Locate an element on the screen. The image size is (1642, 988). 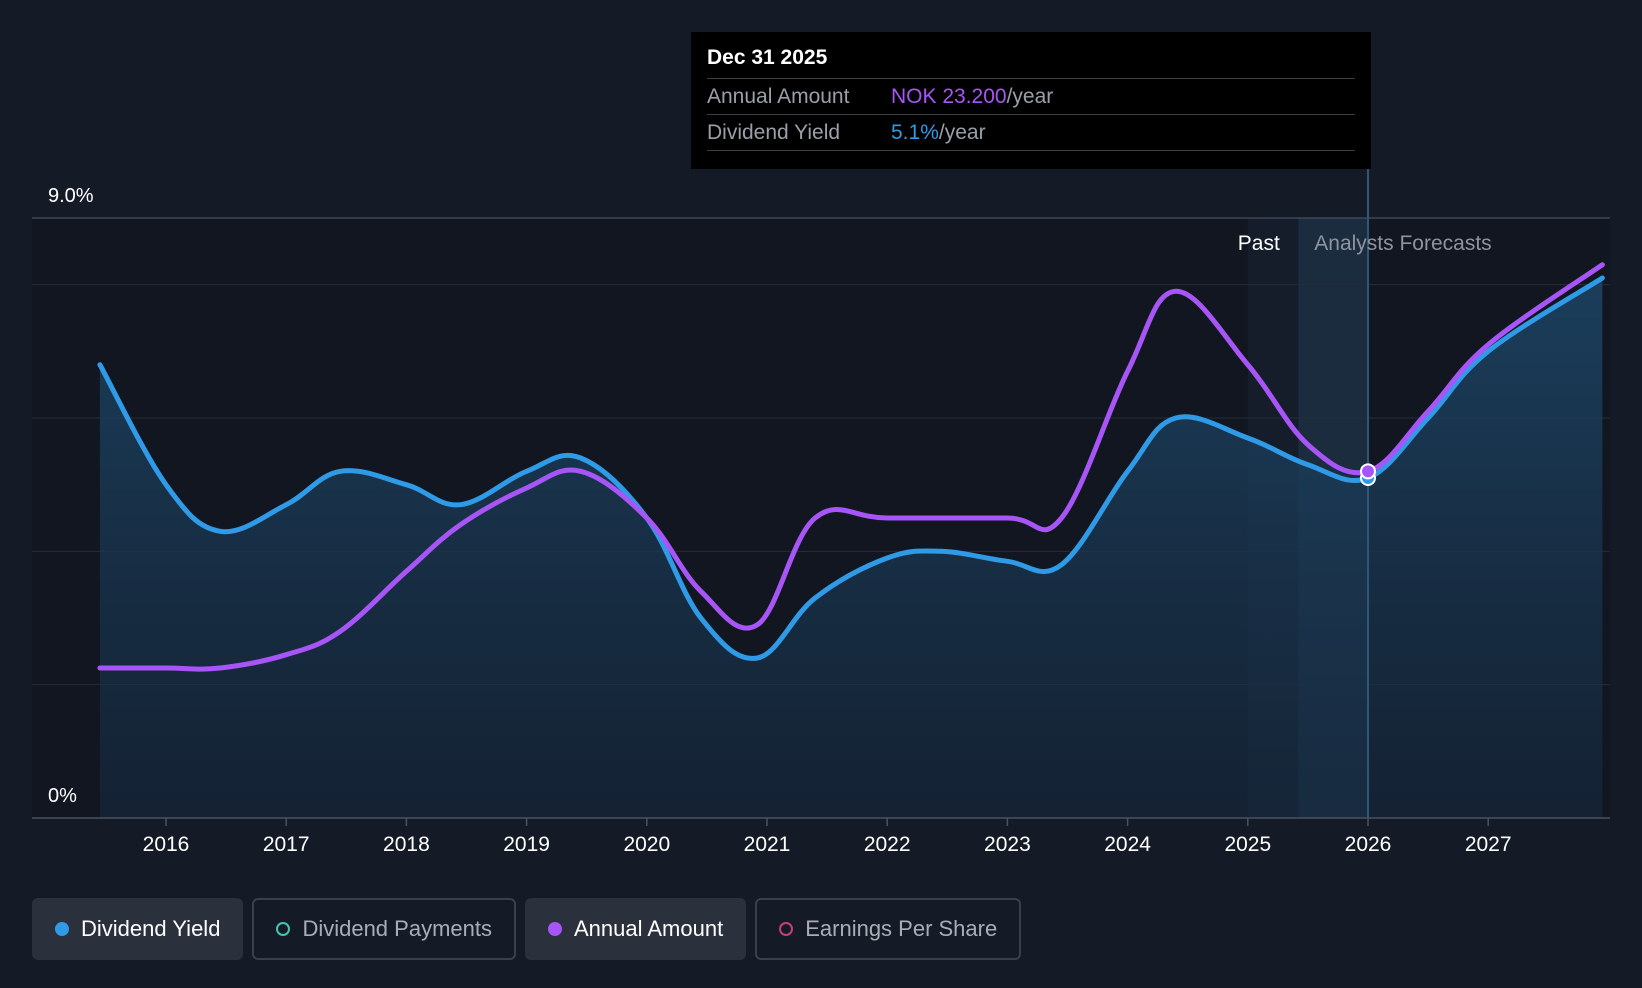
x-tick-label: 2018 is located at coordinates (406, 844).